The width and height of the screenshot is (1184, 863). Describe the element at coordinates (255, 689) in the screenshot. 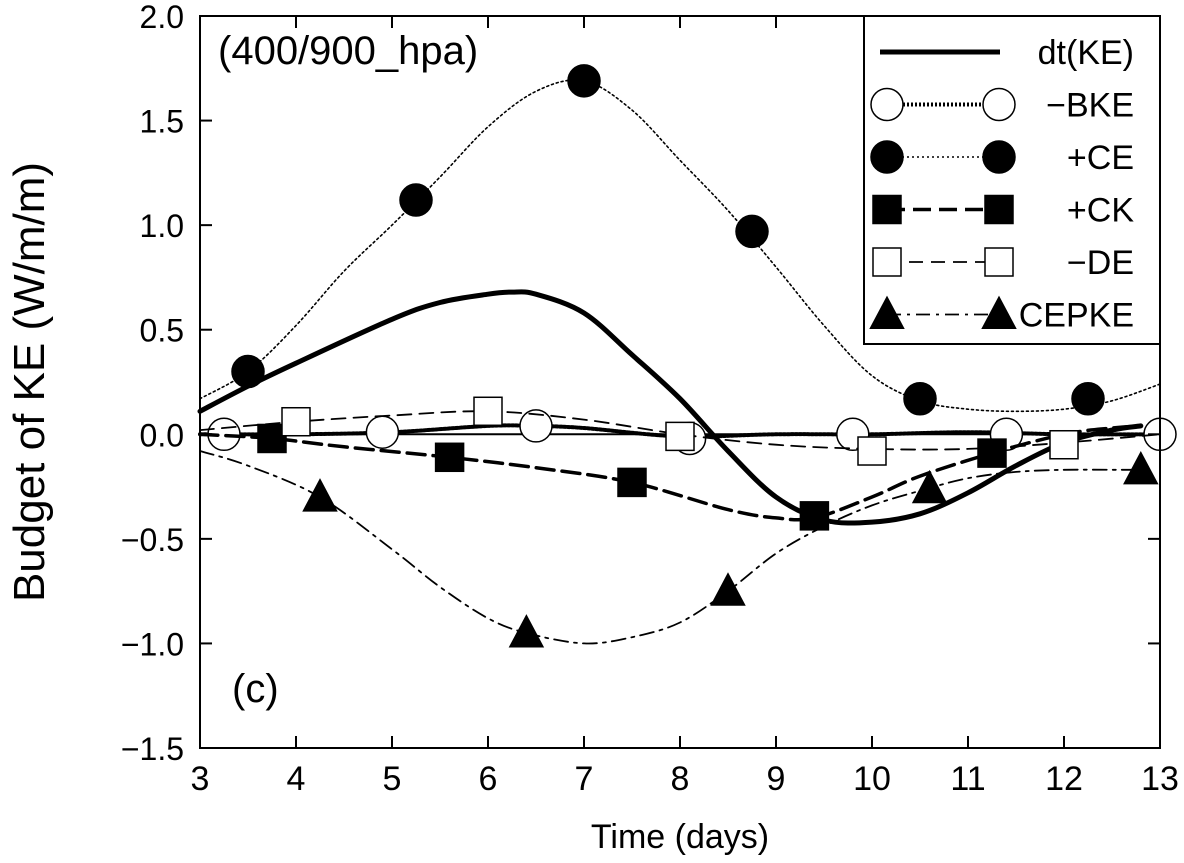

I see `corner-label: (c)` at that location.